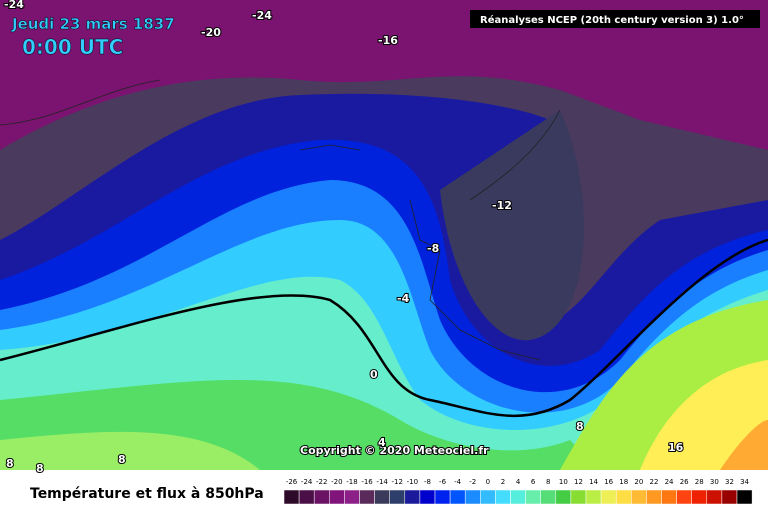 This screenshot has height=512, width=768. Describe the element at coordinates (729, 482) in the screenshot. I see `legend-label: 32` at that location.